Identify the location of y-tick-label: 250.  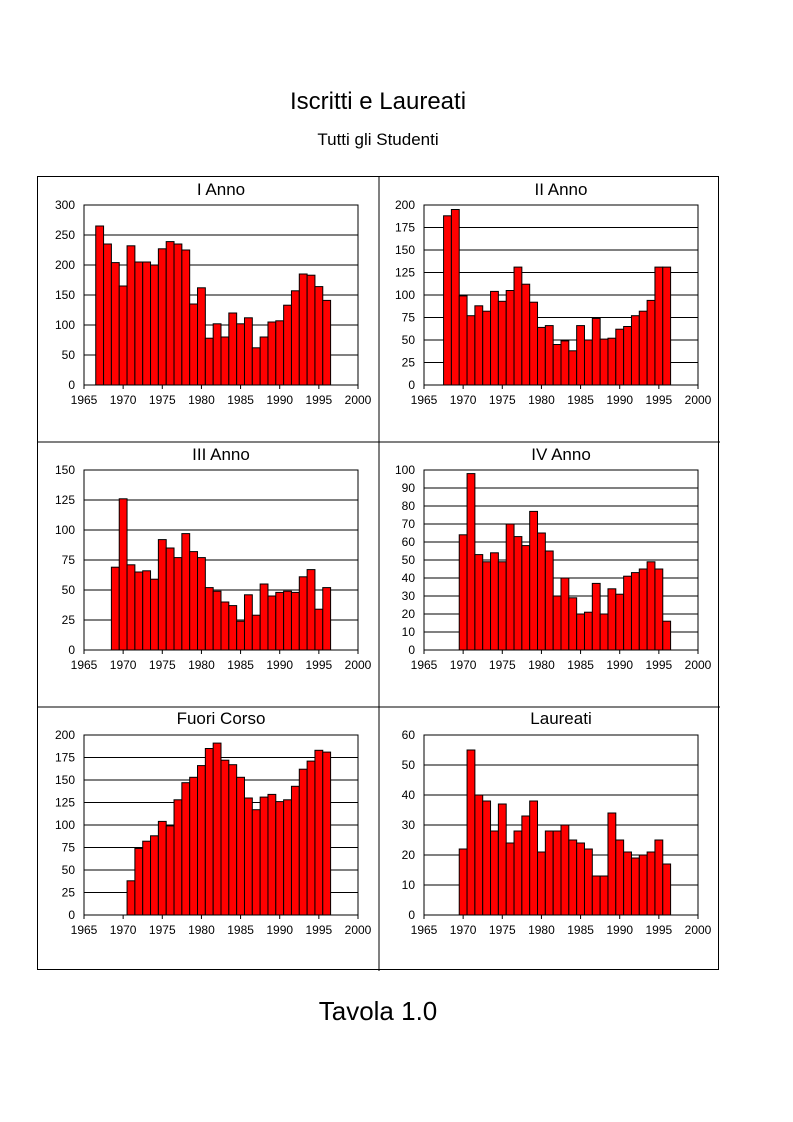
(65, 235).